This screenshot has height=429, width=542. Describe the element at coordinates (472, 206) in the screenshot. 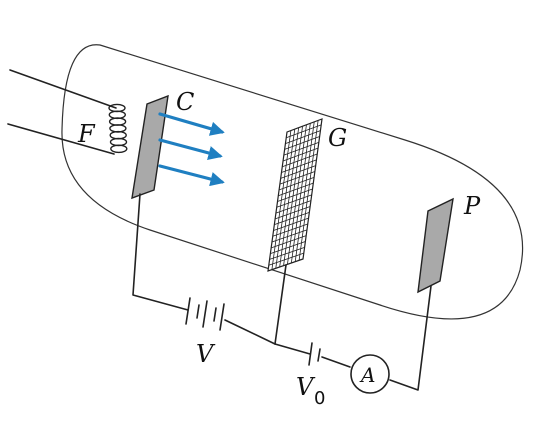

I see `label-plate: P` at that location.